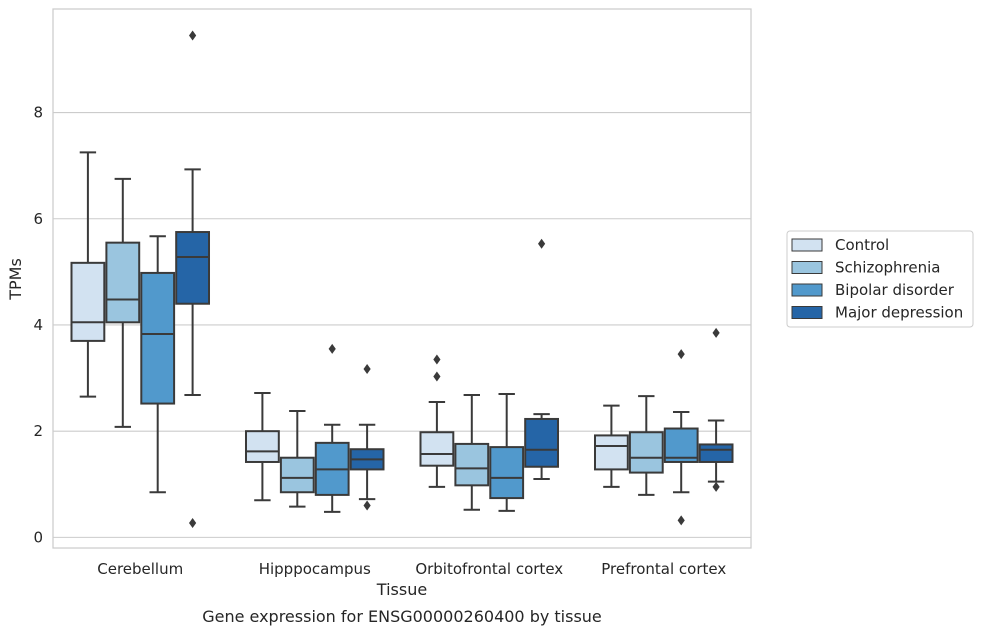 This screenshot has height=634, width=983. What do you see at coordinates (315, 569) in the screenshot?
I see `x-tick-label: Hipppocampus` at bounding box center [315, 569].